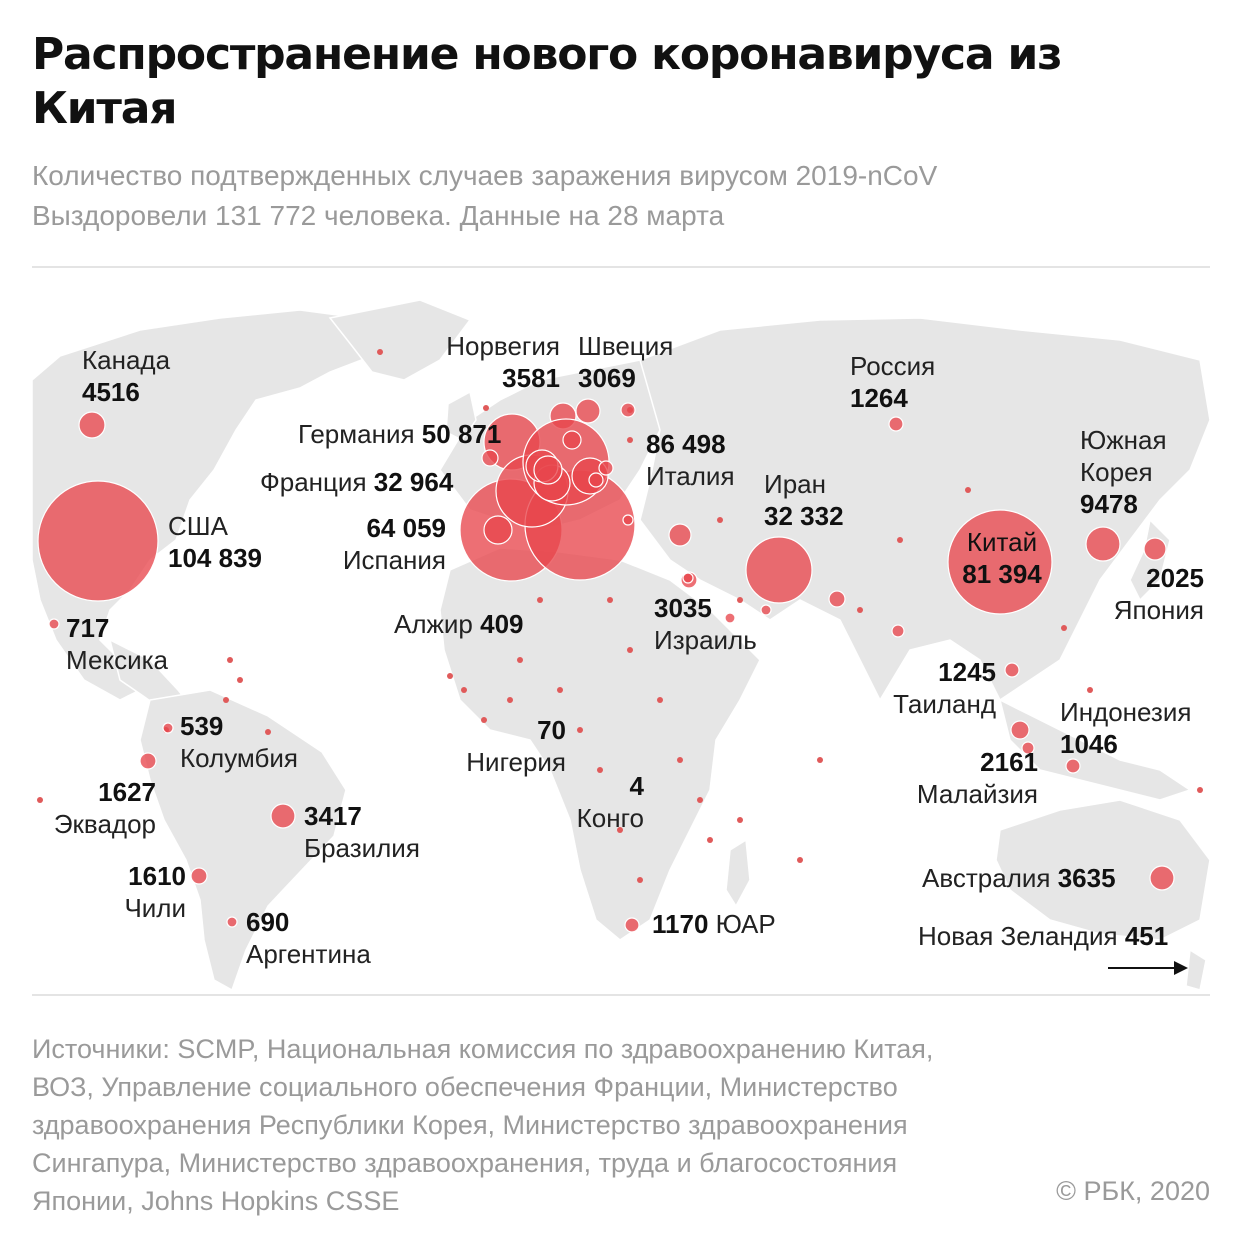 This screenshot has height=1240, width=1240. I want to click on bubble-brazil, so click(283, 816).